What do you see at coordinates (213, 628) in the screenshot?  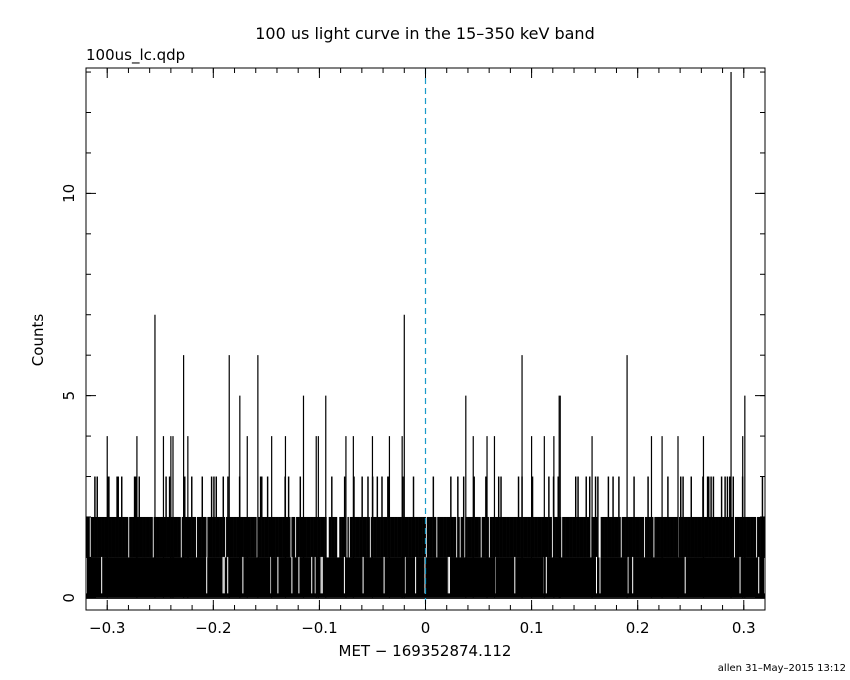 I see `x-tick-label: −0.2` at bounding box center [213, 628].